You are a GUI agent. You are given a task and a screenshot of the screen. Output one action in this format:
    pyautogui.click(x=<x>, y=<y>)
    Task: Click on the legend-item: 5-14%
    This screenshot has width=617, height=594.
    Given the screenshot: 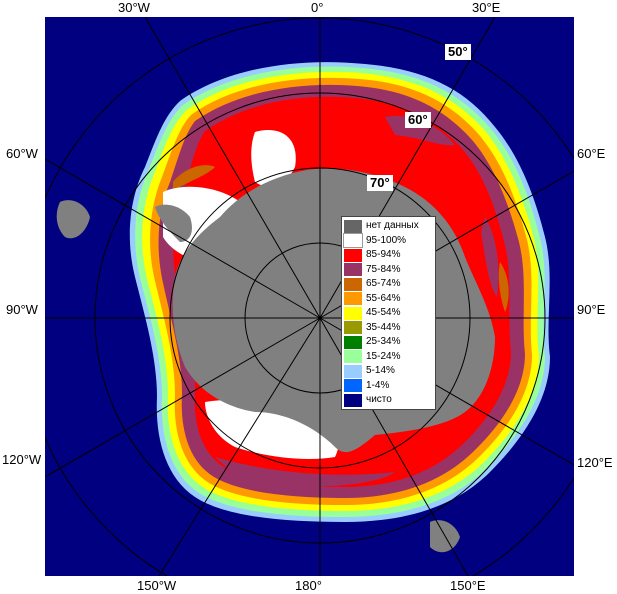 What is the action you would take?
    pyautogui.click(x=388, y=371)
    